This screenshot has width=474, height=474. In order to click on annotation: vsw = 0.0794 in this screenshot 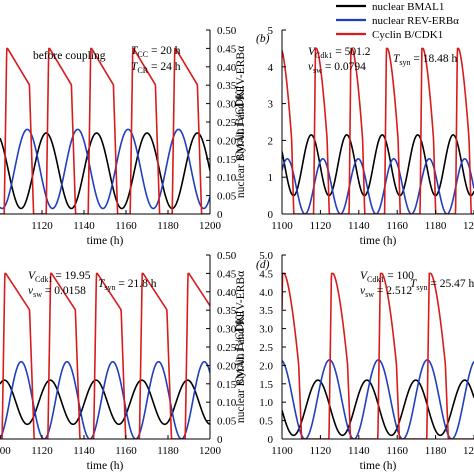, I will do `click(337, 68)`.